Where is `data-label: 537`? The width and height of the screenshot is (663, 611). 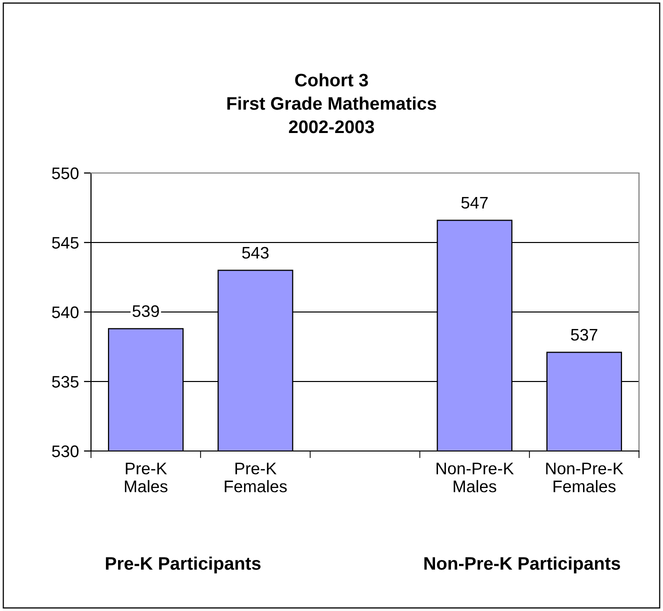
data-label: 537 is located at coordinates (584, 334).